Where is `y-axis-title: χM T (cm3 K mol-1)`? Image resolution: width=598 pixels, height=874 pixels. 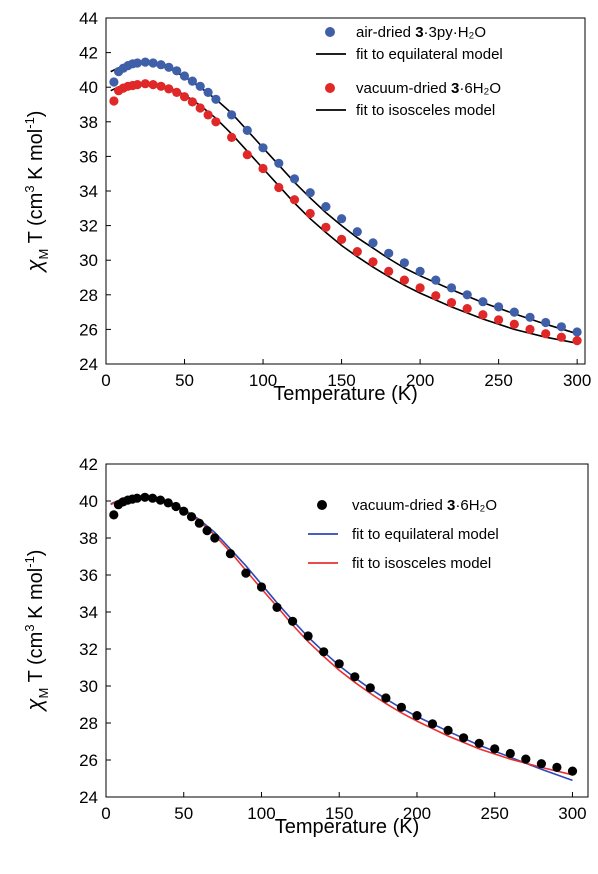
y-axis-title: χM T (cm3 K mol-1) is located at coordinates (36, 631).